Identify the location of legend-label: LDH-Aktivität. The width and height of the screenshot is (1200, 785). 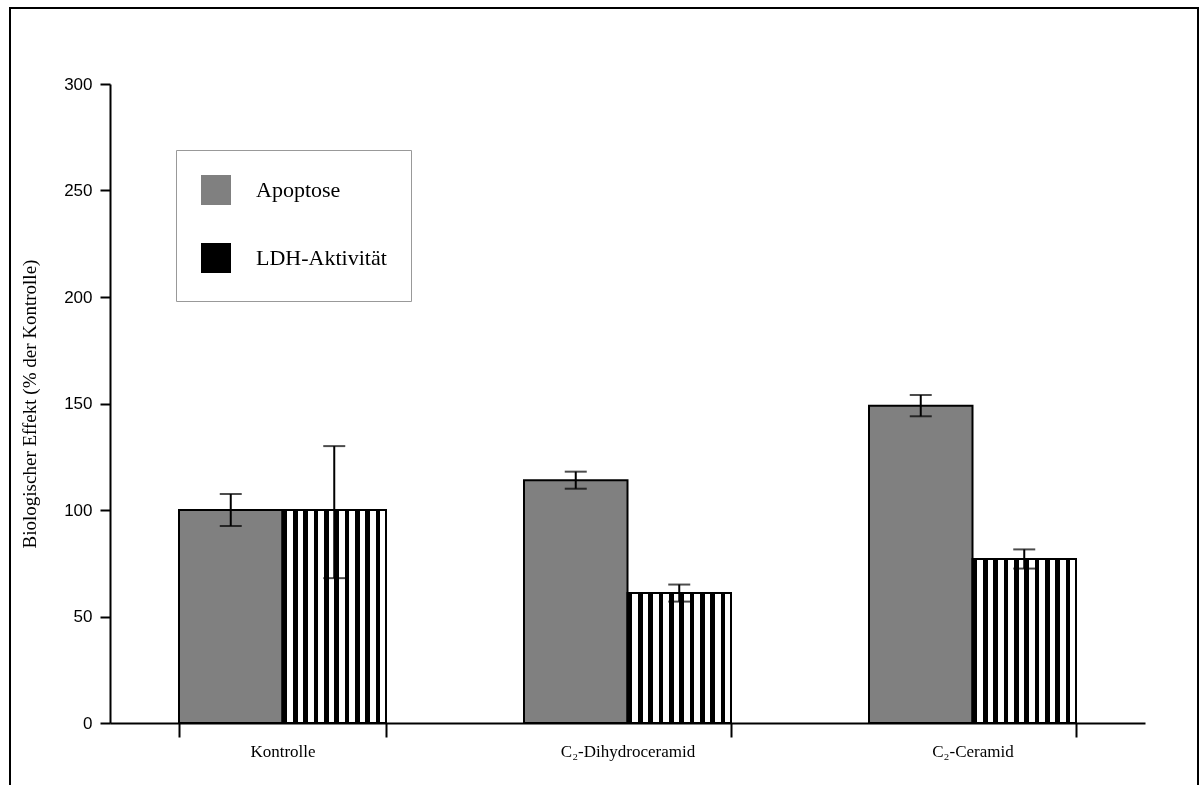
(321, 257).